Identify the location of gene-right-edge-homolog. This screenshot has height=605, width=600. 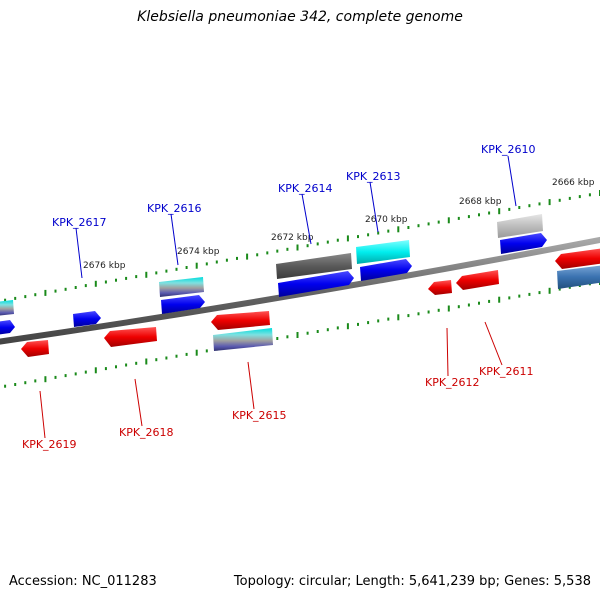
(578, 277).